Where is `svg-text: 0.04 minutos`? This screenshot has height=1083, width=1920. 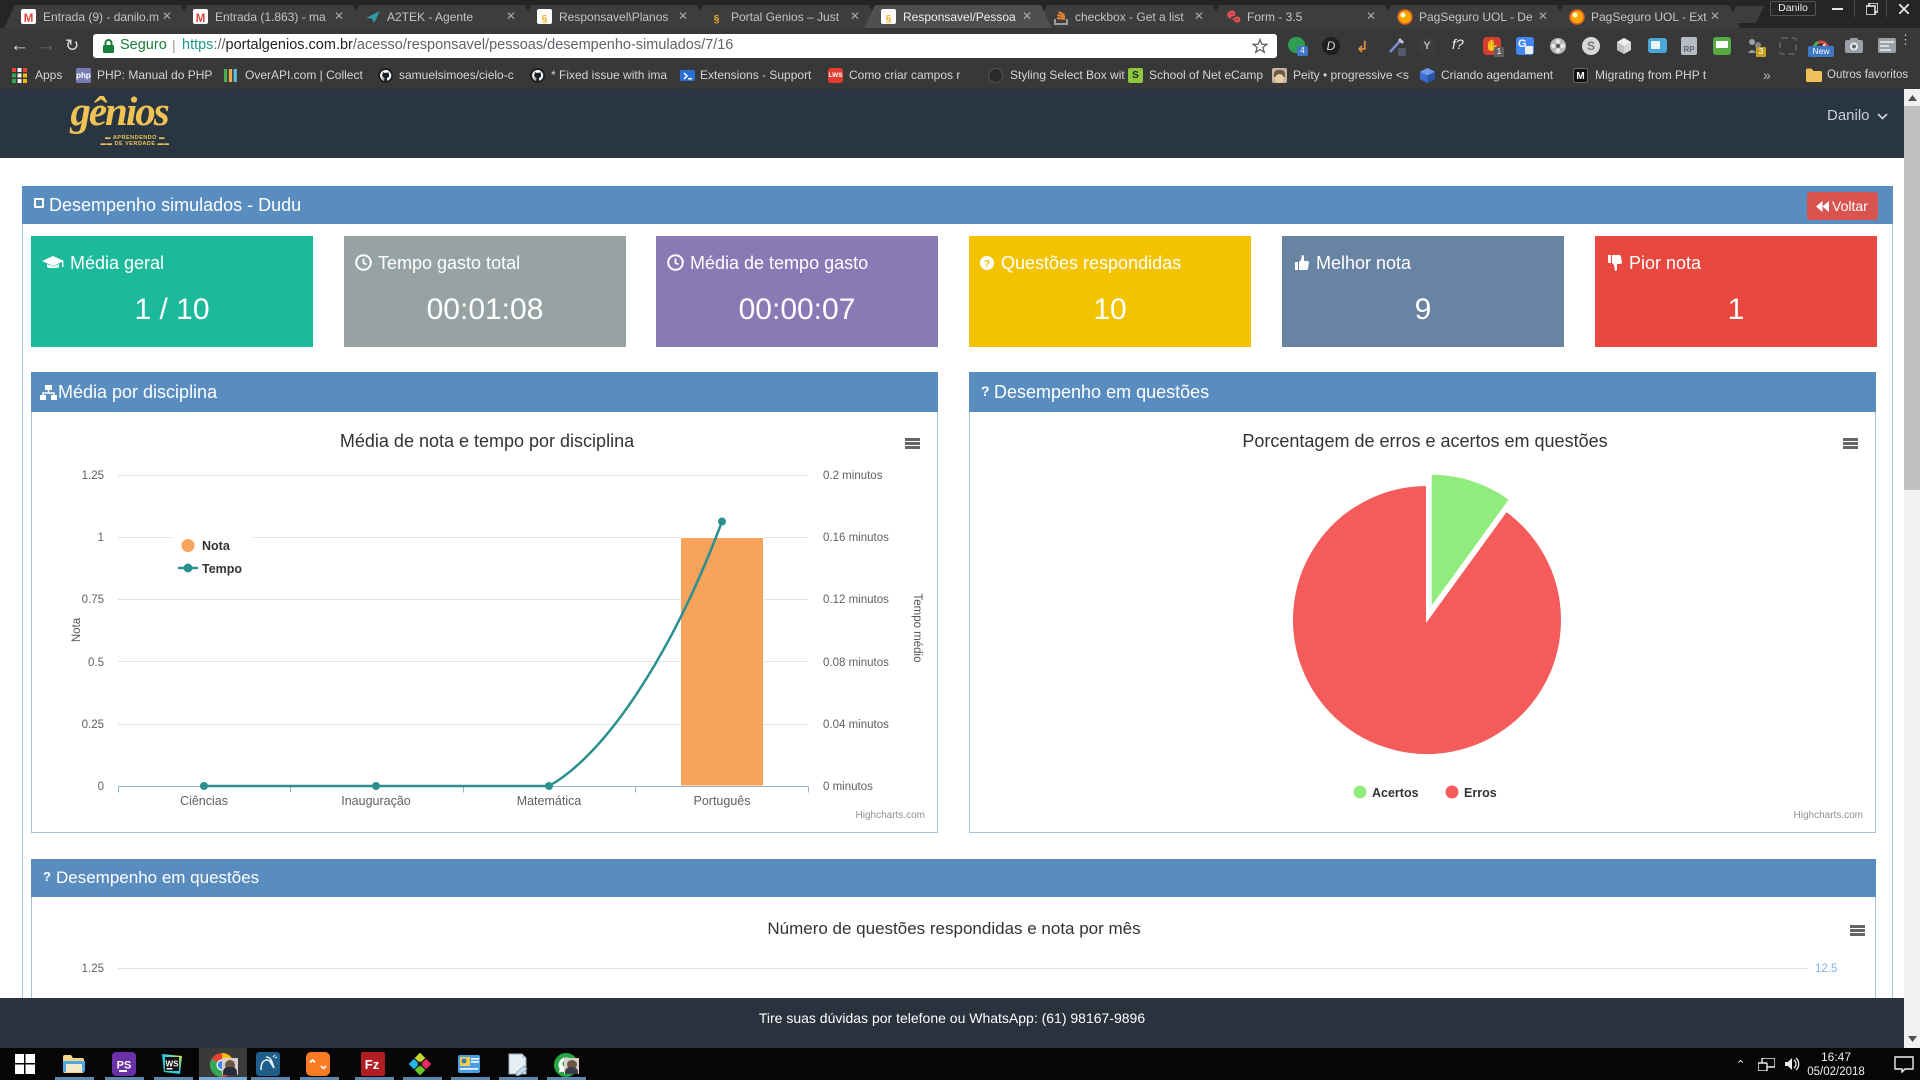 svg-text: 0.04 minutos is located at coordinates (856, 725).